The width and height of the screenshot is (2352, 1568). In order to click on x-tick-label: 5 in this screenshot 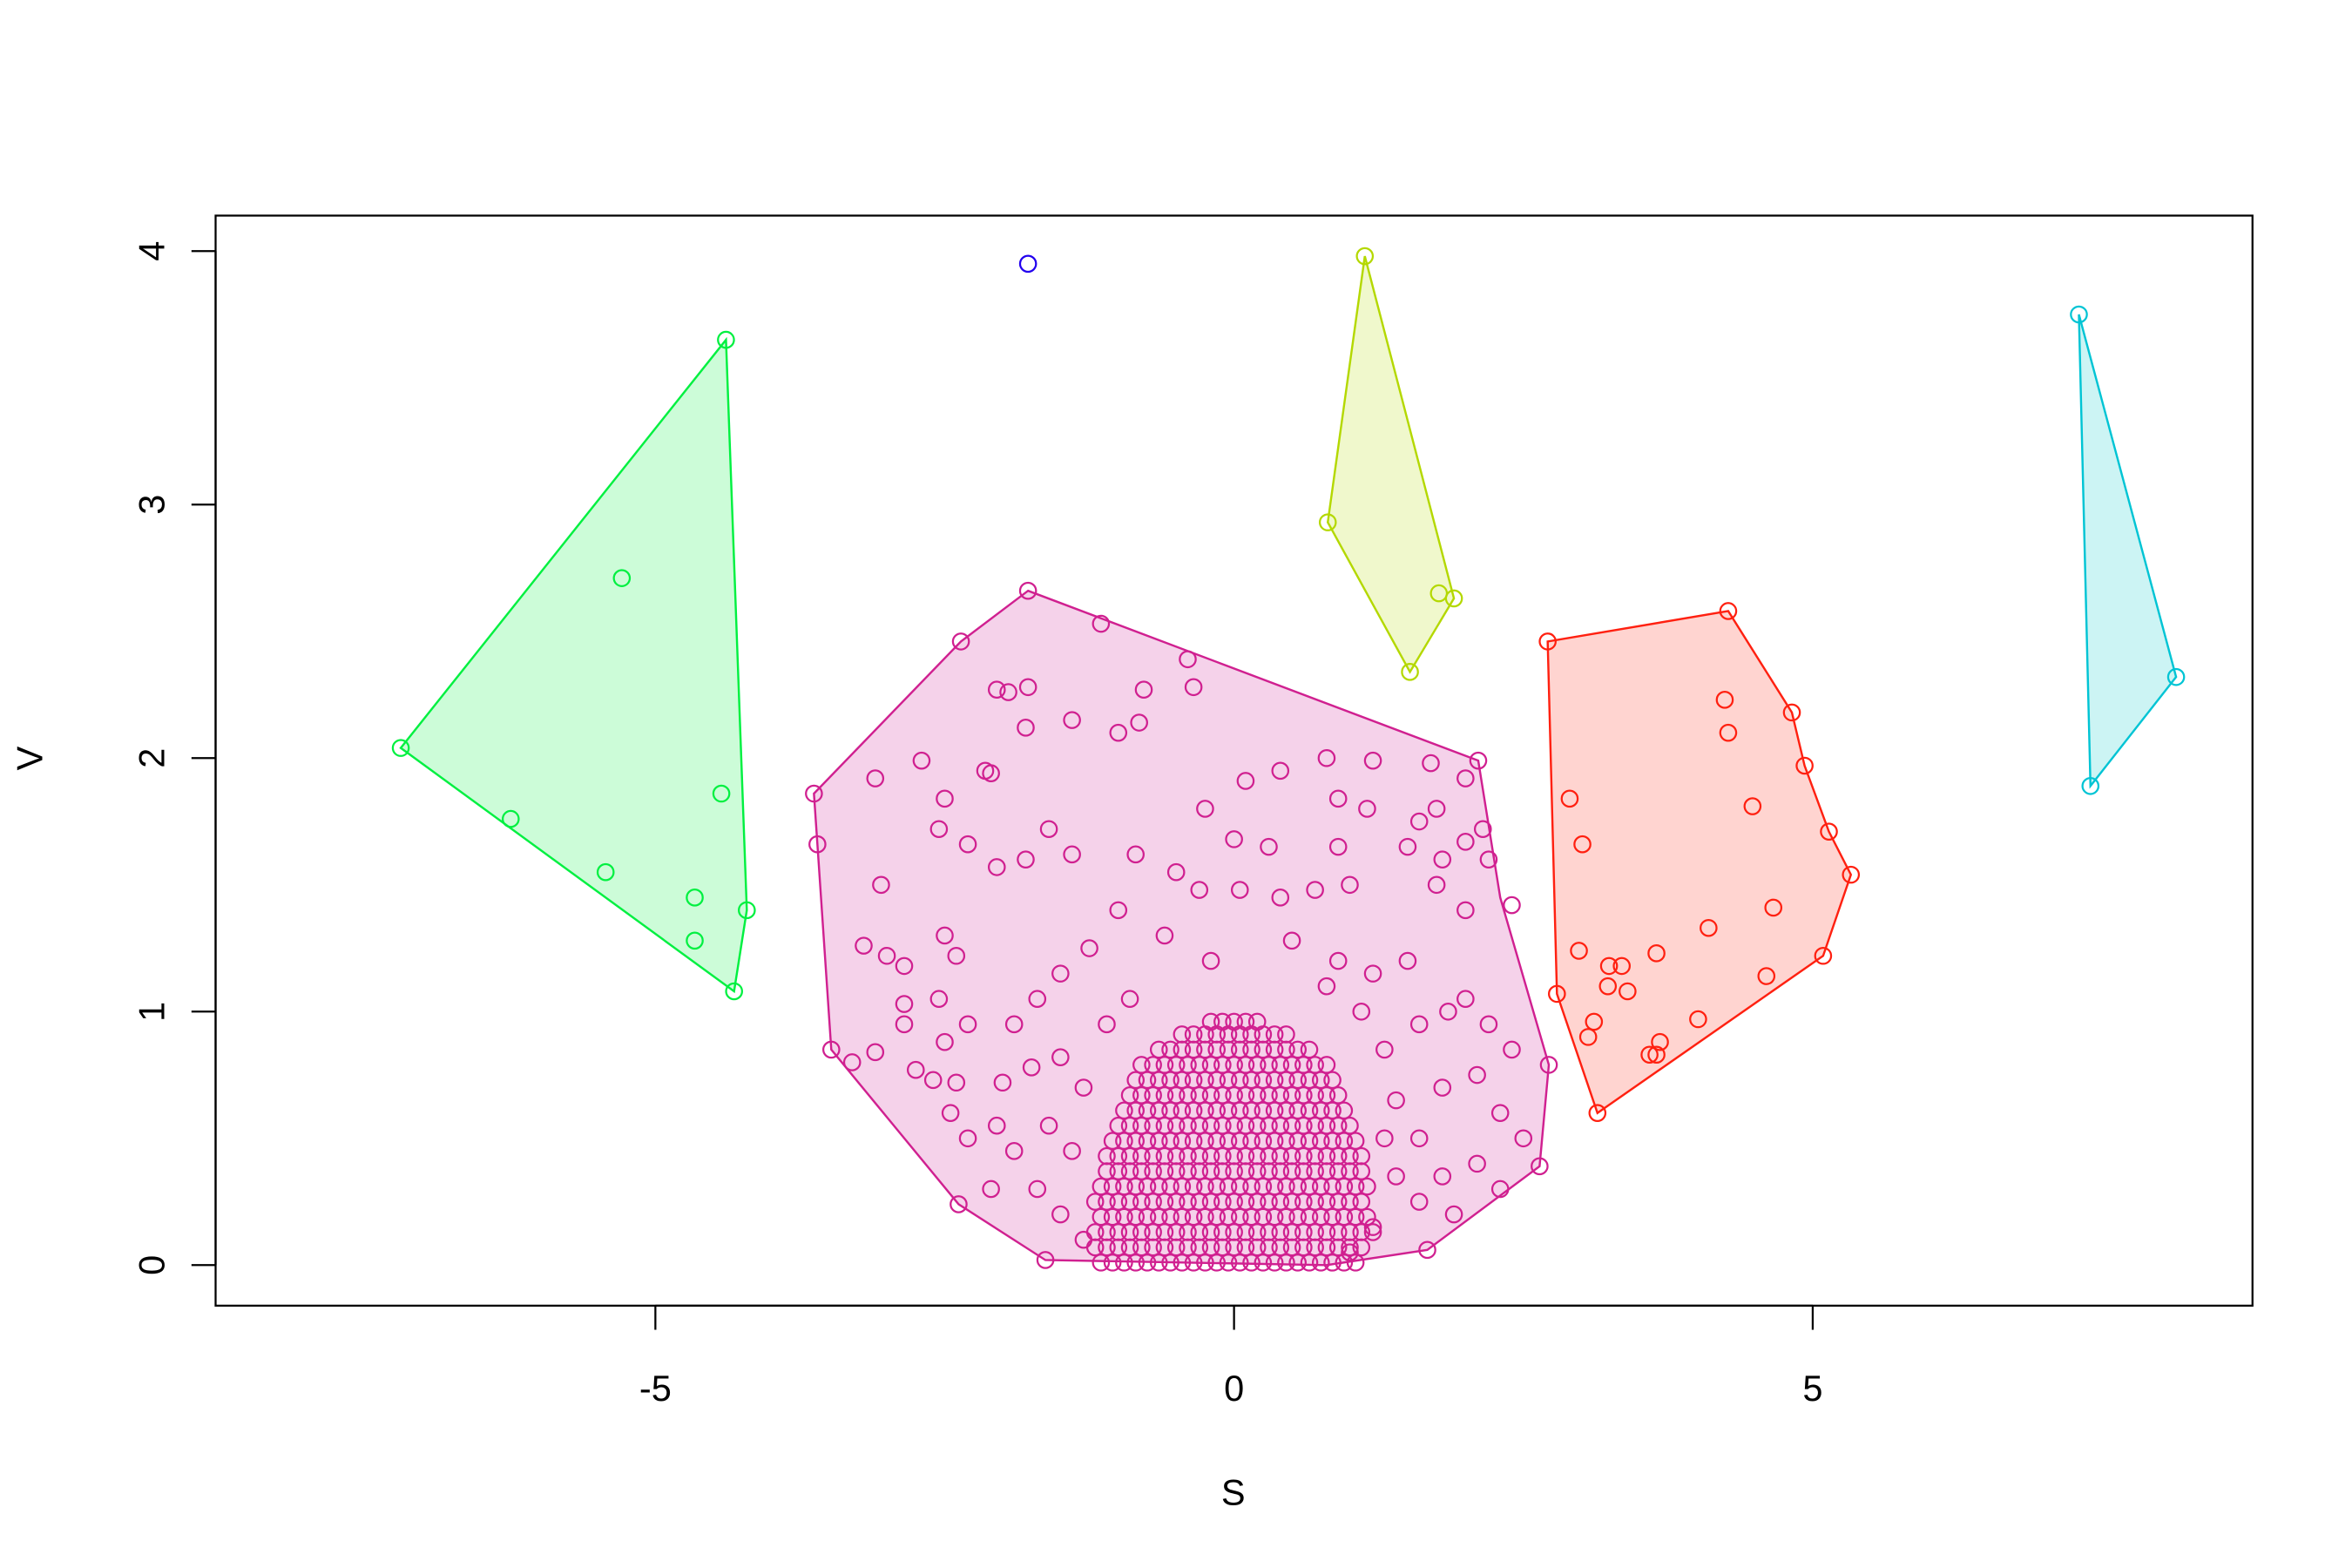, I will do `click(1812, 1388)`.